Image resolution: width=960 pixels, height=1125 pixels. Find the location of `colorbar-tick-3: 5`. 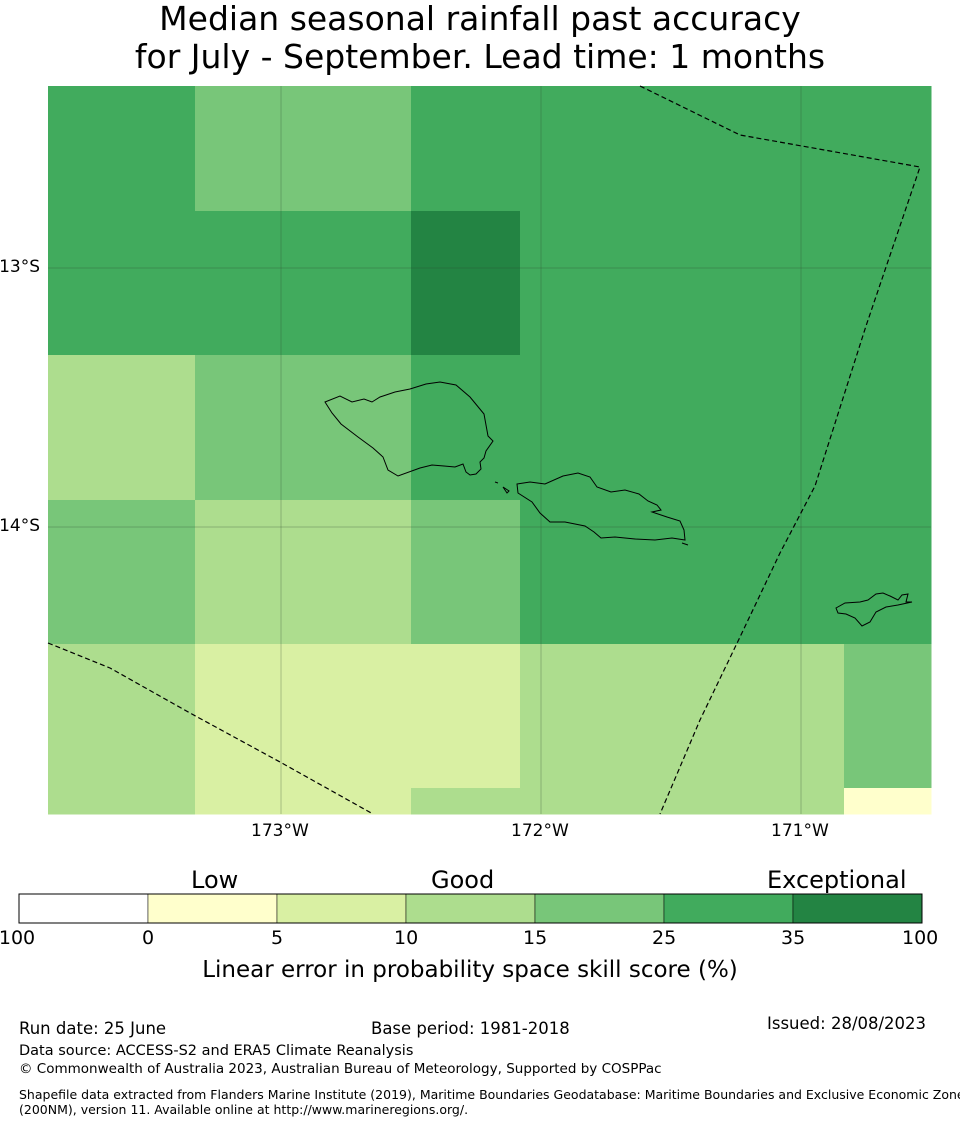

colorbar-tick-3: 5 is located at coordinates (277, 938).